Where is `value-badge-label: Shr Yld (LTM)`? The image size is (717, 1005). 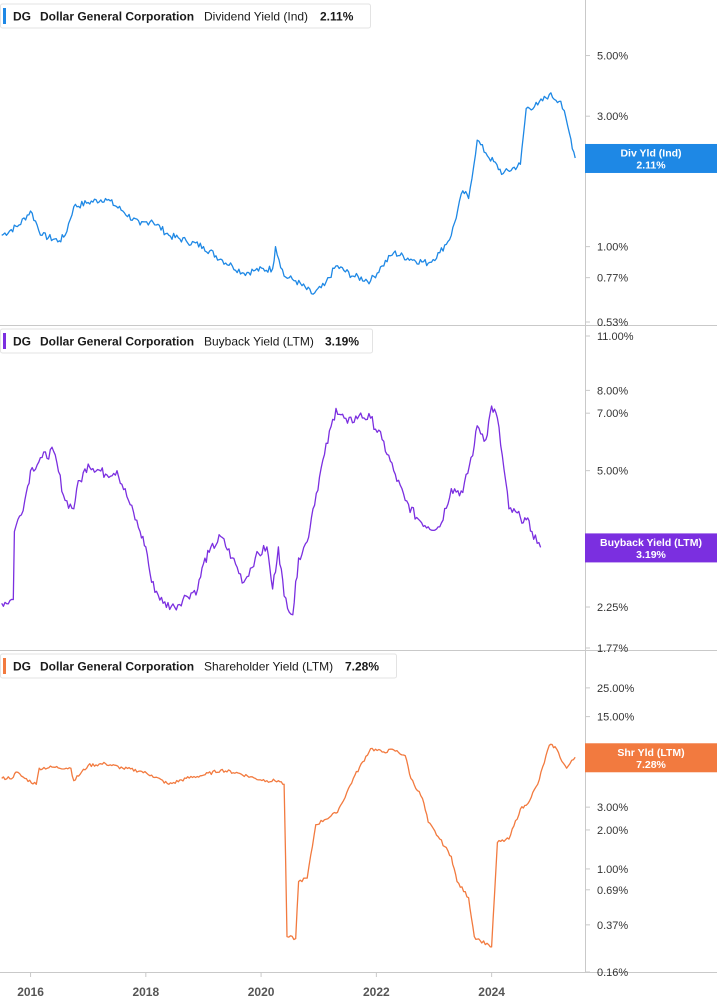 value-badge-label: Shr Yld (LTM) is located at coordinates (650, 753).